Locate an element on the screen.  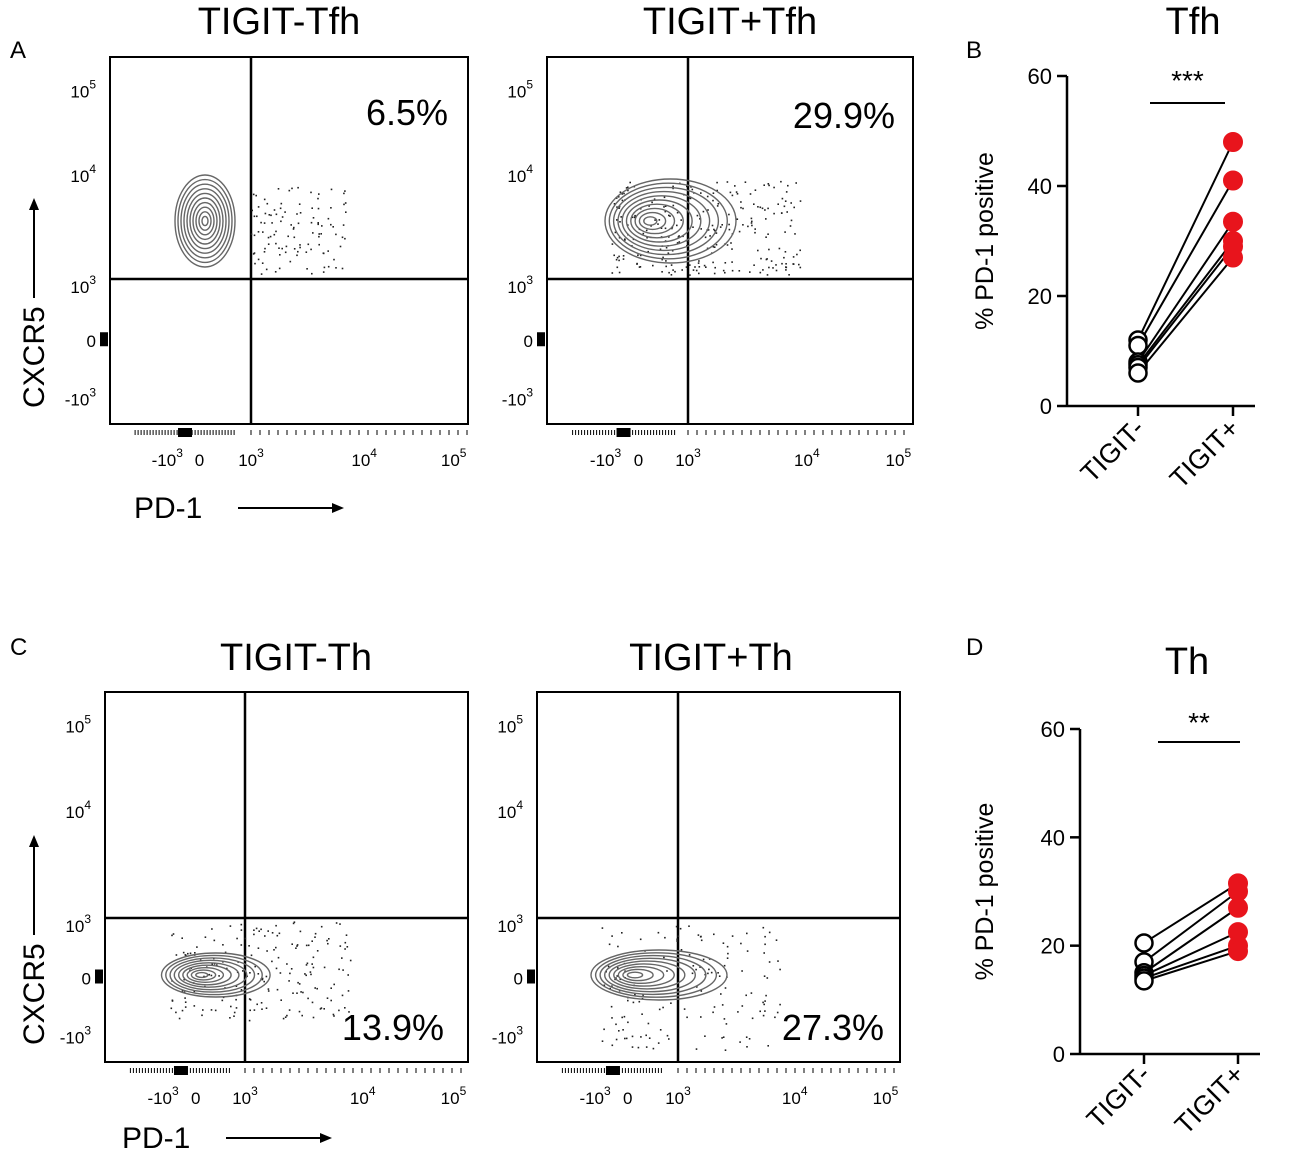
flow-plot-frame is located at coordinates (289, 240).